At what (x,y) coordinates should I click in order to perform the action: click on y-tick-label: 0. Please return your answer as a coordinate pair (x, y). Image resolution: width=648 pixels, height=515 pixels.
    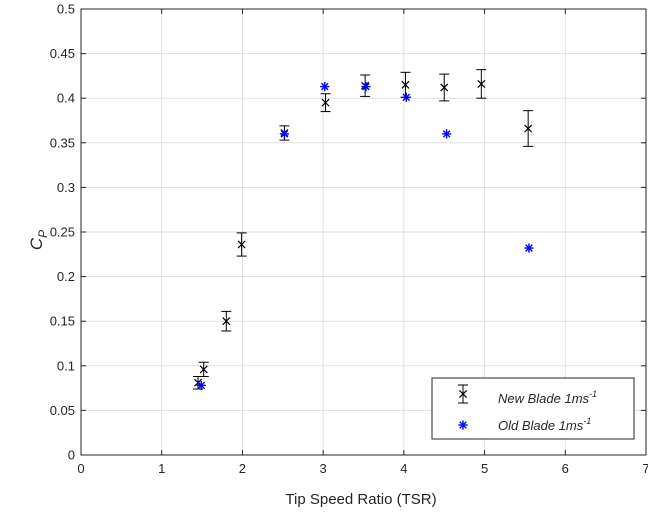
    Looking at the image, I should click on (71, 455).